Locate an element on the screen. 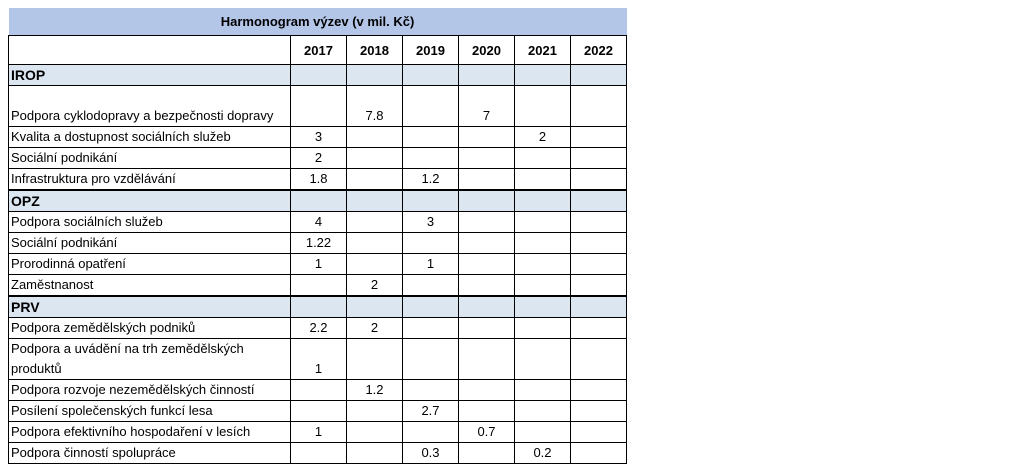 The width and height of the screenshot is (1024, 476). row-label: Kvalita a dostupnost sociálních služeb is located at coordinates (149, 137).